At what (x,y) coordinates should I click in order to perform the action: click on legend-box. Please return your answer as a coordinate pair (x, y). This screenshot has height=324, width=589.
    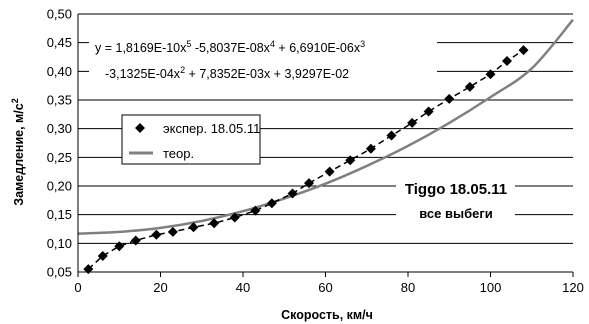
    Looking at the image, I should click on (191, 139).